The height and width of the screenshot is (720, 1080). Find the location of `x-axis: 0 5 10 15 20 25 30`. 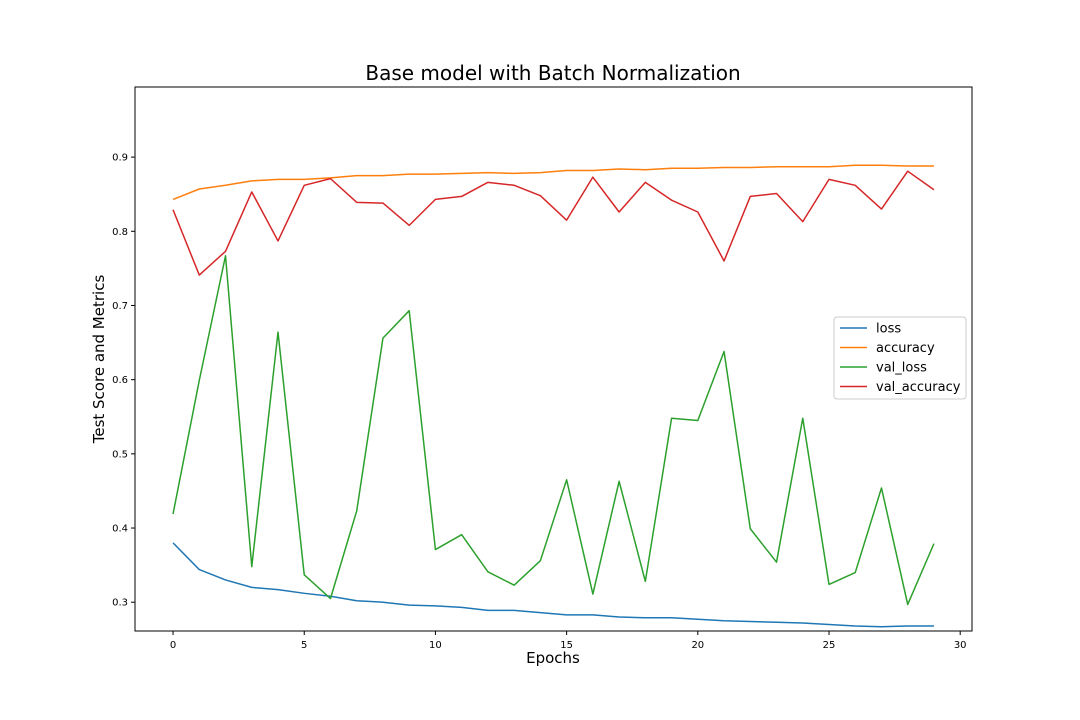

x-axis: 0 5 10 15 20 25 30 is located at coordinates (568, 641).